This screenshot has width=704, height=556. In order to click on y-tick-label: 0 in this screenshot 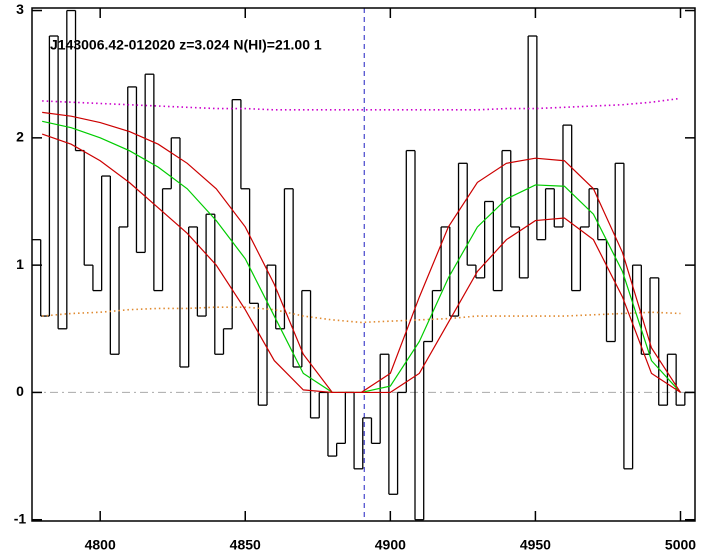, I will do `click(20, 391)`.